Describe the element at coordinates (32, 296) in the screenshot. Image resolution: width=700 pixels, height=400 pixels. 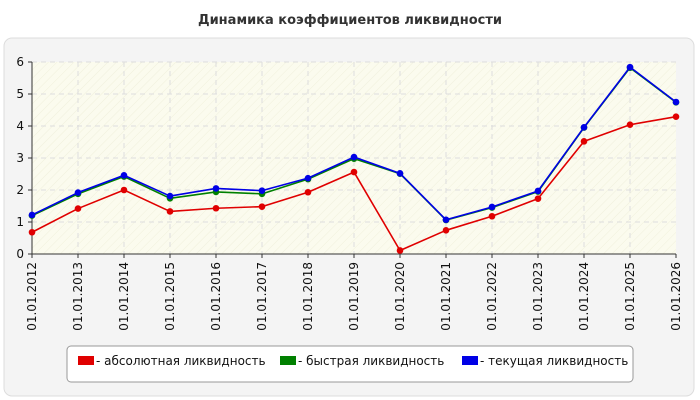
I see `x-tick-label: 01.01.2012` at that location.